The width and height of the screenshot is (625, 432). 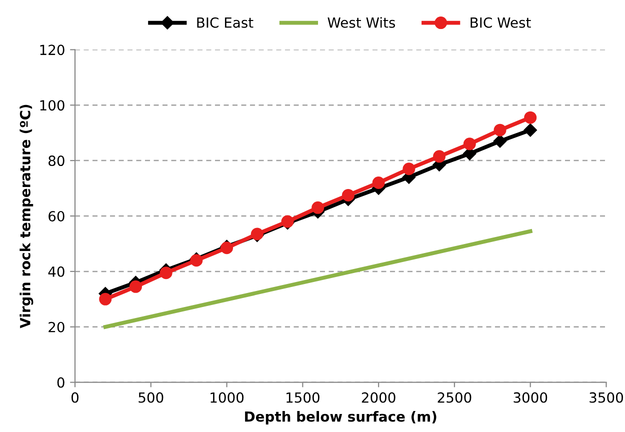 I want to click on x-tick-label: 3500, so click(x=606, y=397).